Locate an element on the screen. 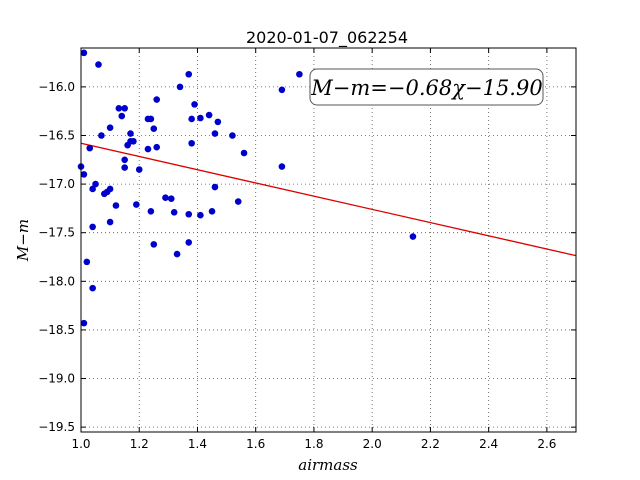 The width and height of the screenshot is (640, 480). y-tick-label: −19.0 is located at coordinates (56, 379).